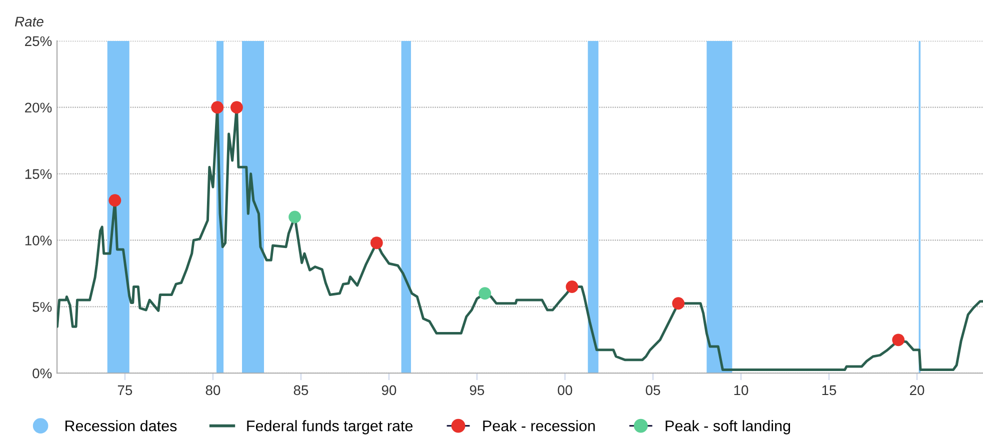 This screenshot has width=983, height=440. Describe the element at coordinates (829, 390) in the screenshot. I see `x-tick-label: 15` at that location.